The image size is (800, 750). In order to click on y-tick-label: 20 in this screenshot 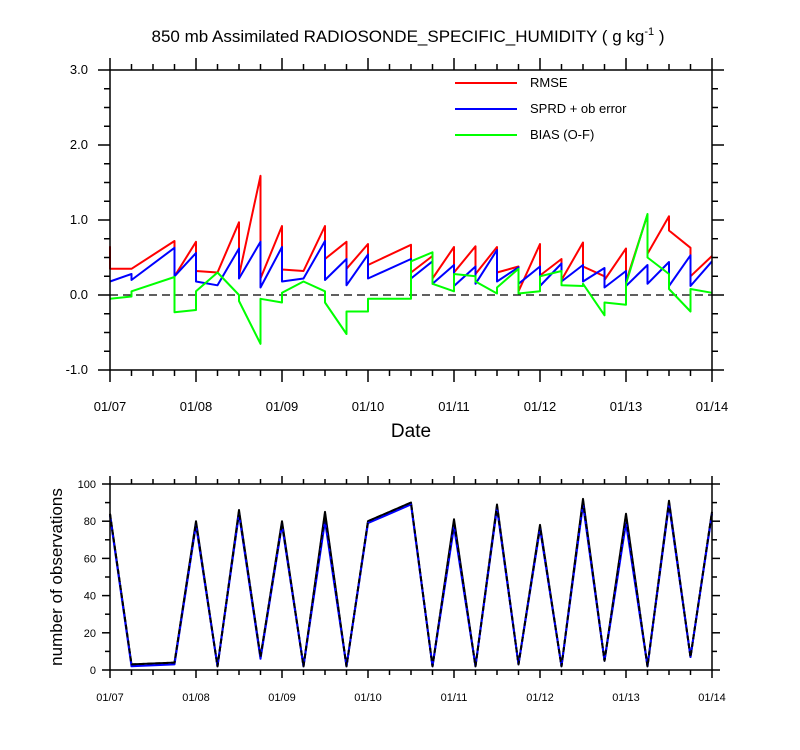, I will do `click(90, 634)`.